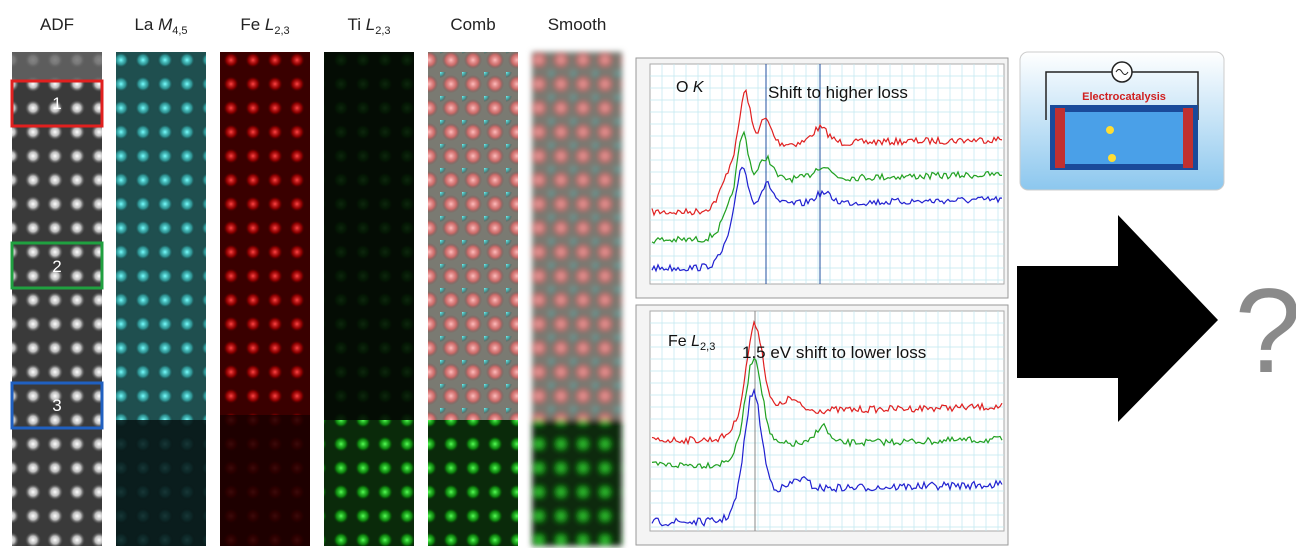 The width and height of the screenshot is (1296, 553). Describe the element at coordinates (834, 352) in the screenshot. I see `annotation: 1.5 eV shift to lower loss` at that location.